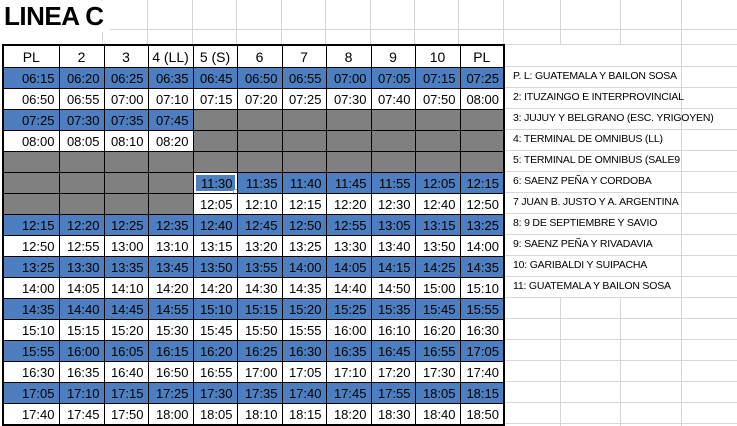 The width and height of the screenshot is (737, 426). What do you see at coordinates (437, 78) in the screenshot?
I see `time-cell: 07:15` at bounding box center [437, 78].